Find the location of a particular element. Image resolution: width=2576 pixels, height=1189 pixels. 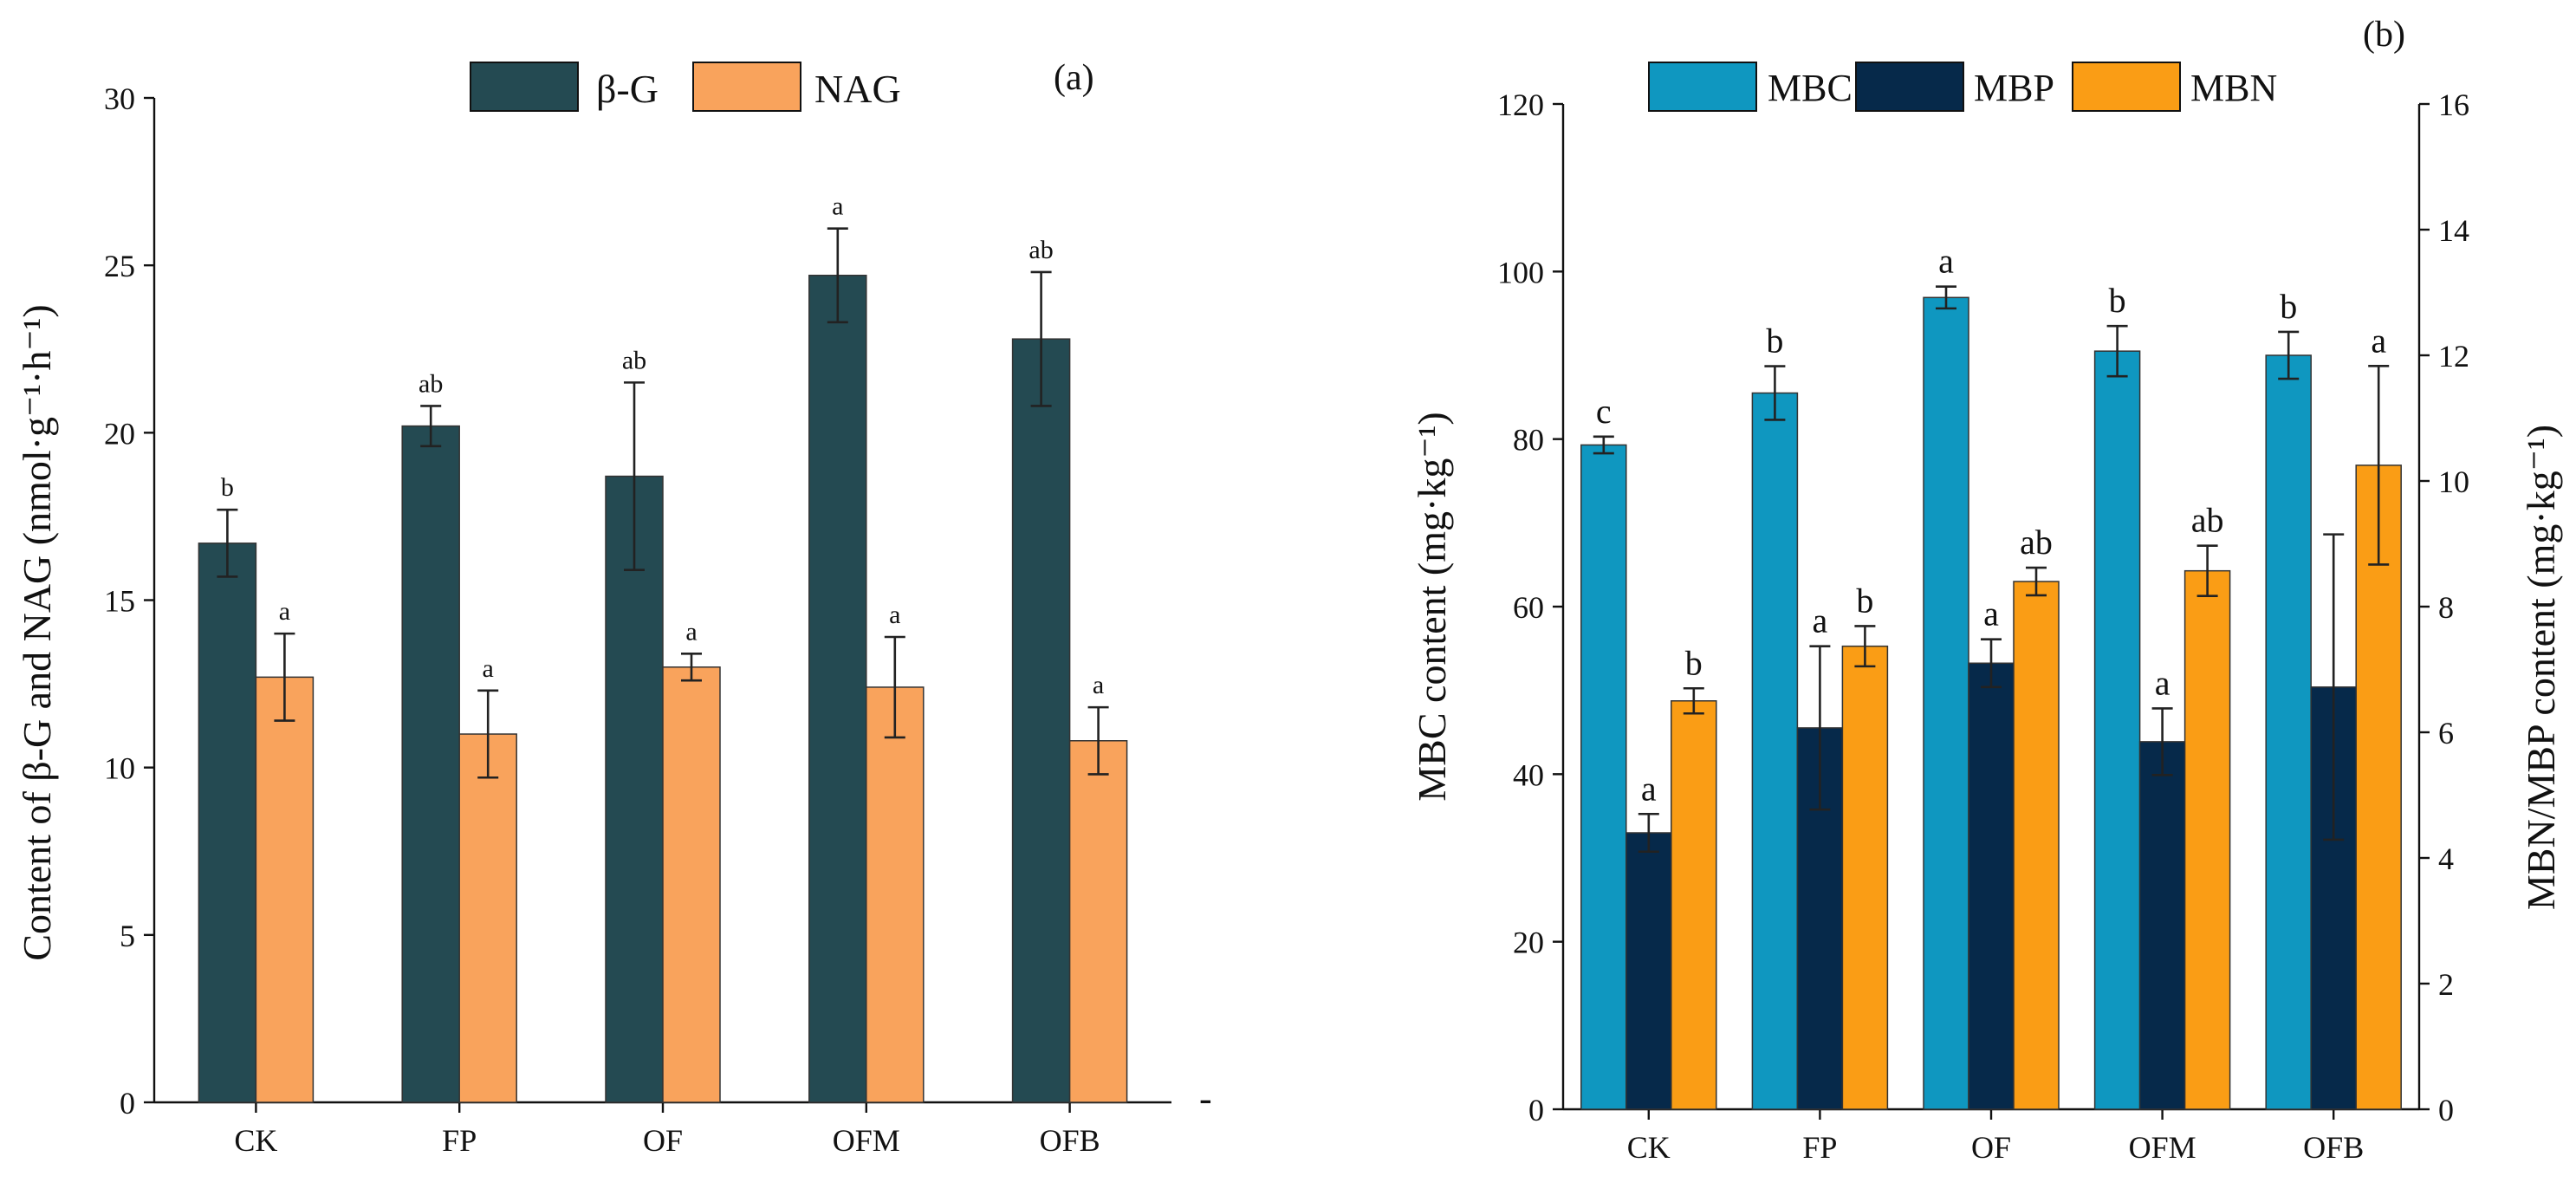

y-right-tick-label: 14 is located at coordinates (2453, 231).